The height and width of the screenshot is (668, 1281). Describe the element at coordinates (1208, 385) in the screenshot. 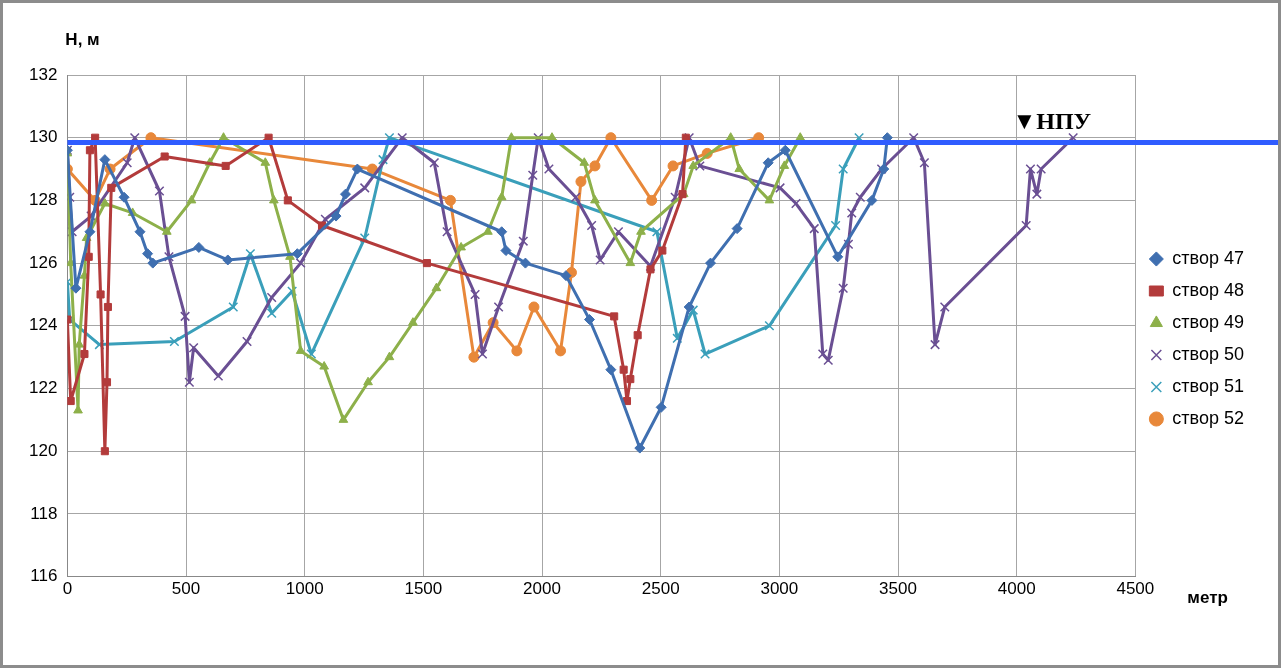

I see `legend-label: створ 51` at that location.